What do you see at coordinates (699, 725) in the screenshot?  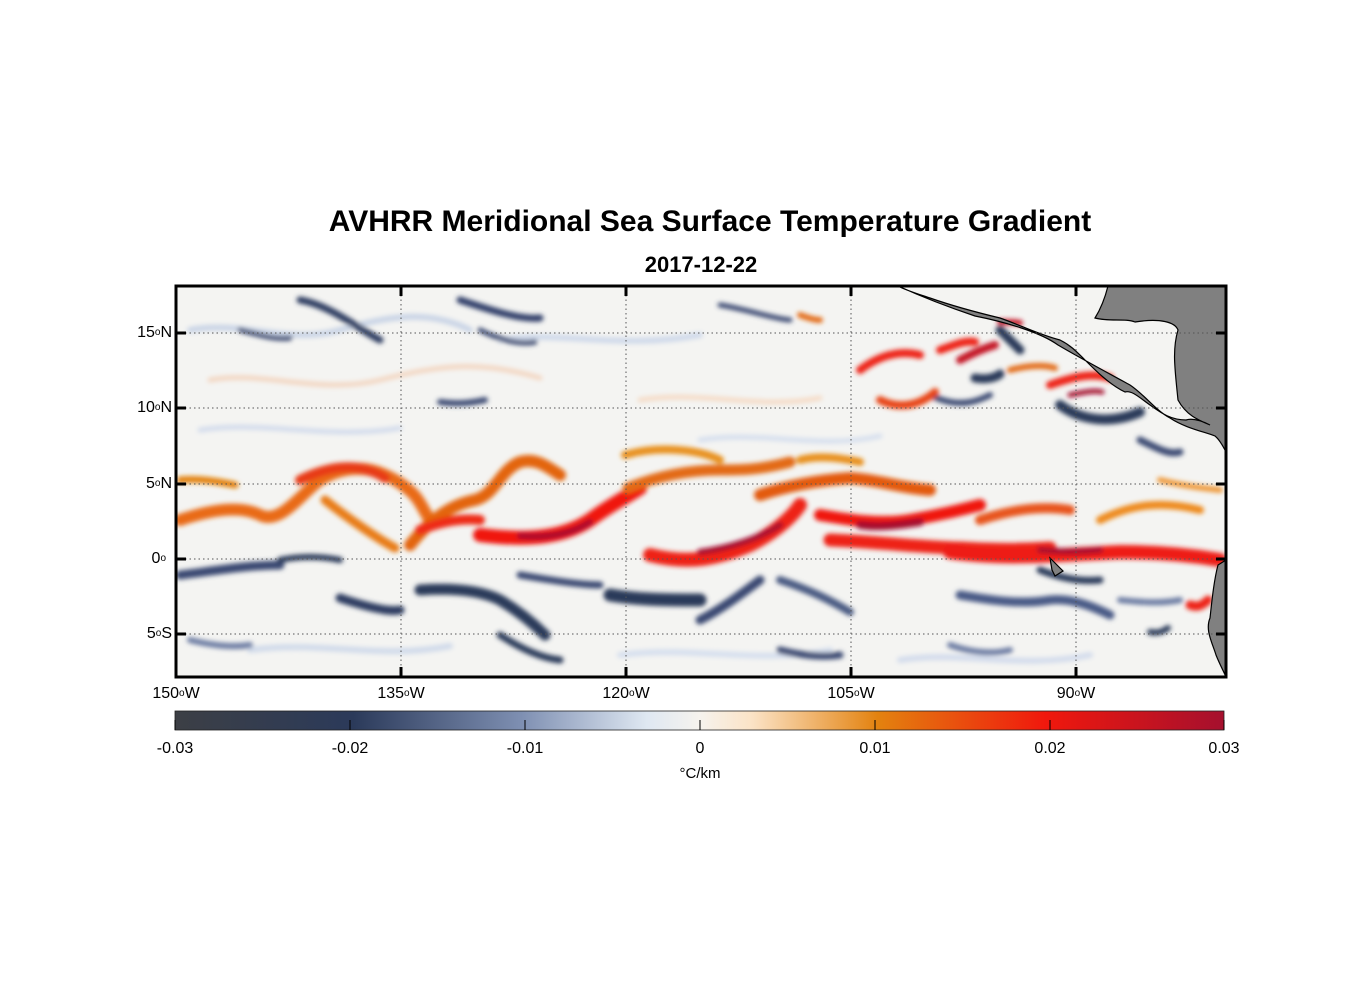 I see `colorbar-ticks` at bounding box center [699, 725].